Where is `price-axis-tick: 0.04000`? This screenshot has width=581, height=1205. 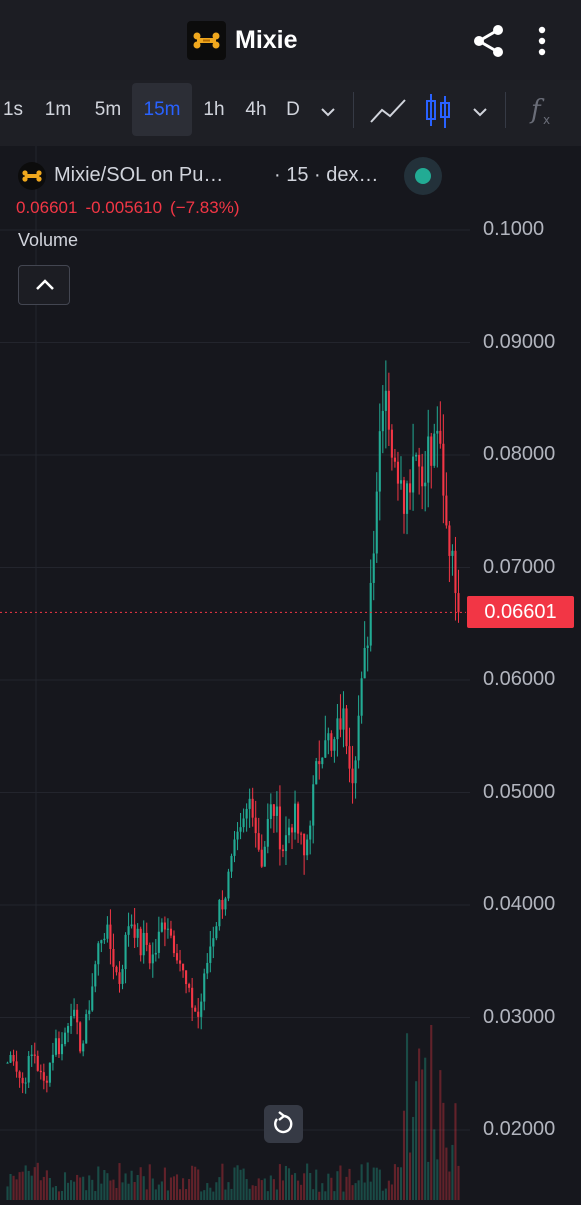 price-axis-tick: 0.04000 is located at coordinates (519, 904).